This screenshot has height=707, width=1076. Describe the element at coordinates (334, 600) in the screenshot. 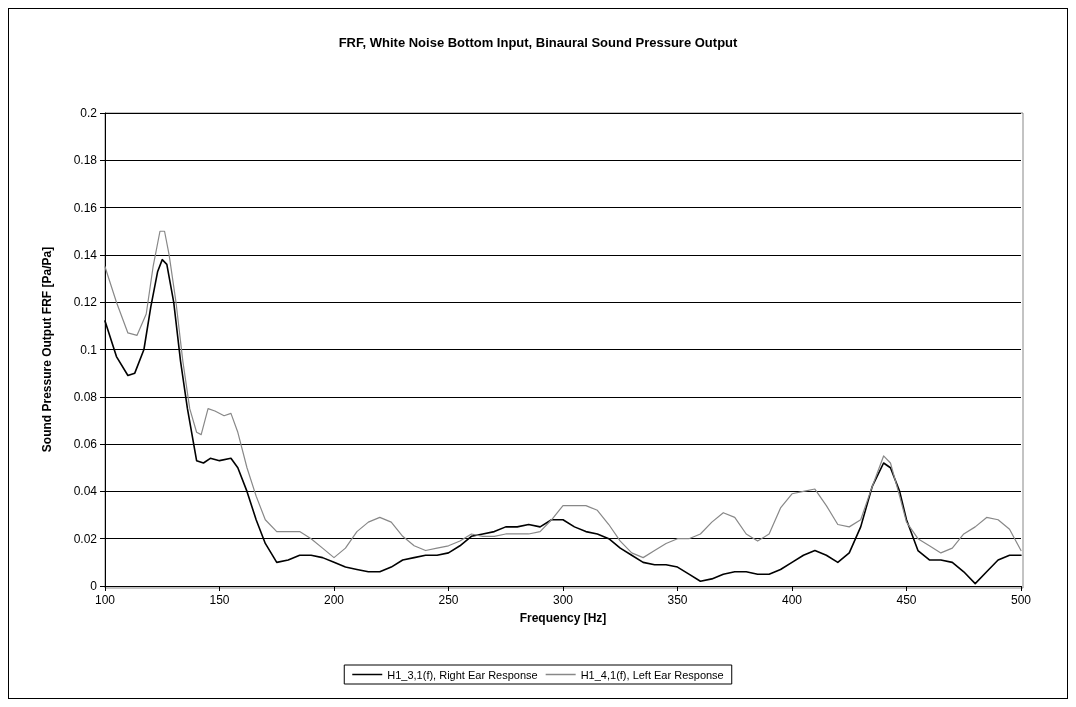

I see `x-tick-label: 200` at that location.